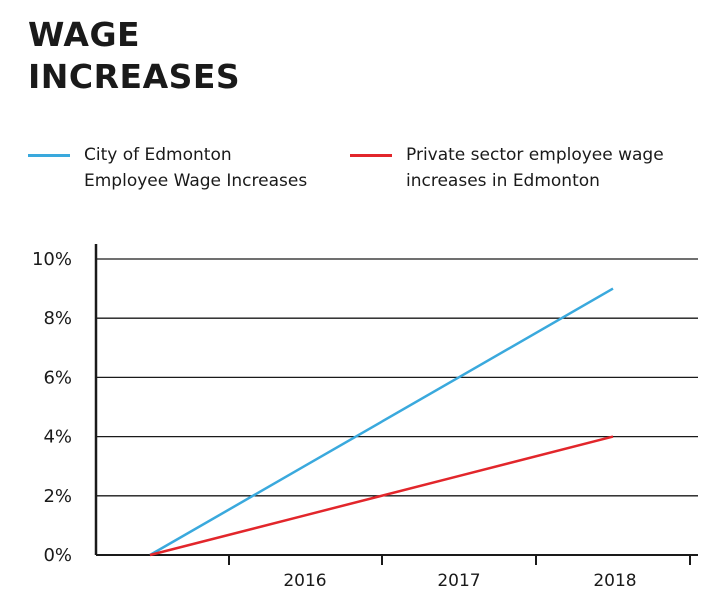  Describe the element at coordinates (57, 318) in the screenshot. I see `y-tick-label: 8%` at that location.